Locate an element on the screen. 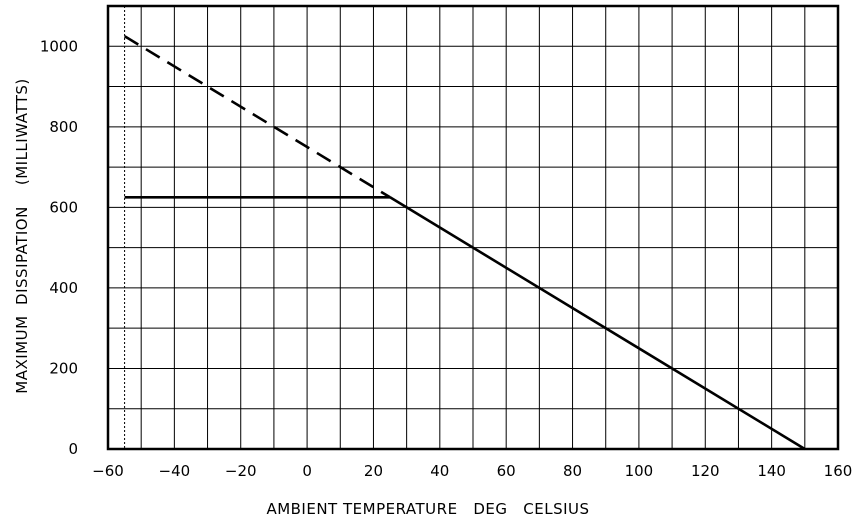 The image size is (863, 521). x-tick-label: −20 is located at coordinates (241, 471).